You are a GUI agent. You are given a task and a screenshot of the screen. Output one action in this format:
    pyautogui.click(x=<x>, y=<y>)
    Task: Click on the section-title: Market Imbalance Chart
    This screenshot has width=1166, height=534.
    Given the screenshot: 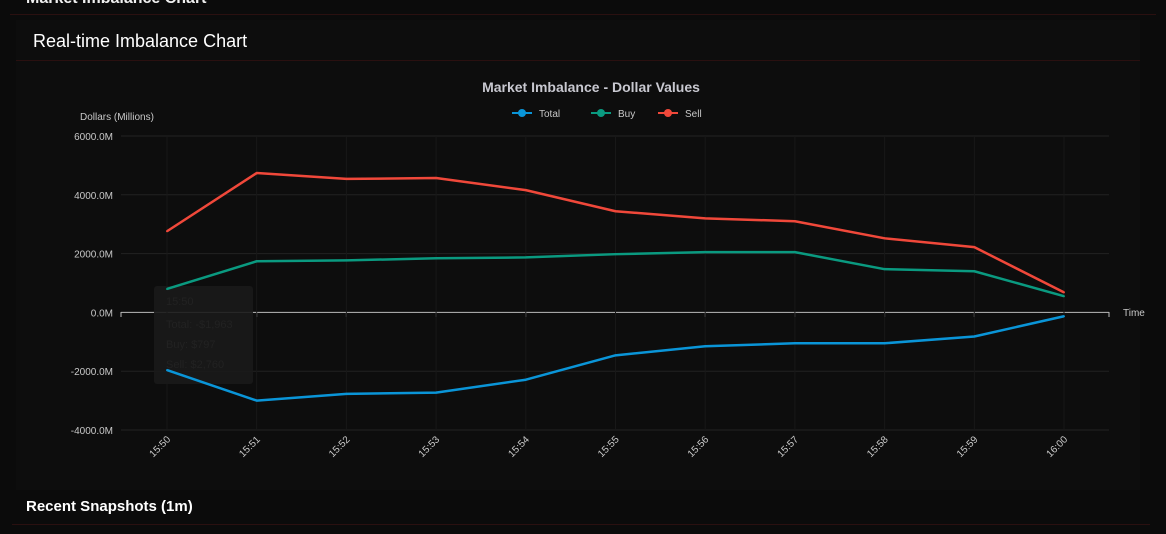 What is the action you would take?
    pyautogui.click(x=116, y=4)
    